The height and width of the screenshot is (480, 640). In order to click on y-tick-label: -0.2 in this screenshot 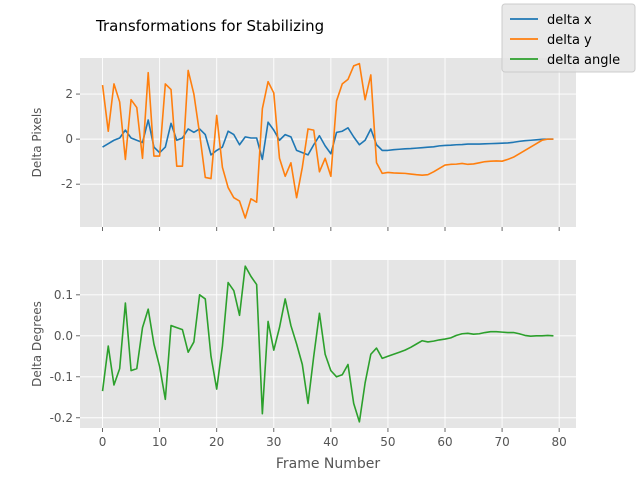, I will do `click(61, 418)`.